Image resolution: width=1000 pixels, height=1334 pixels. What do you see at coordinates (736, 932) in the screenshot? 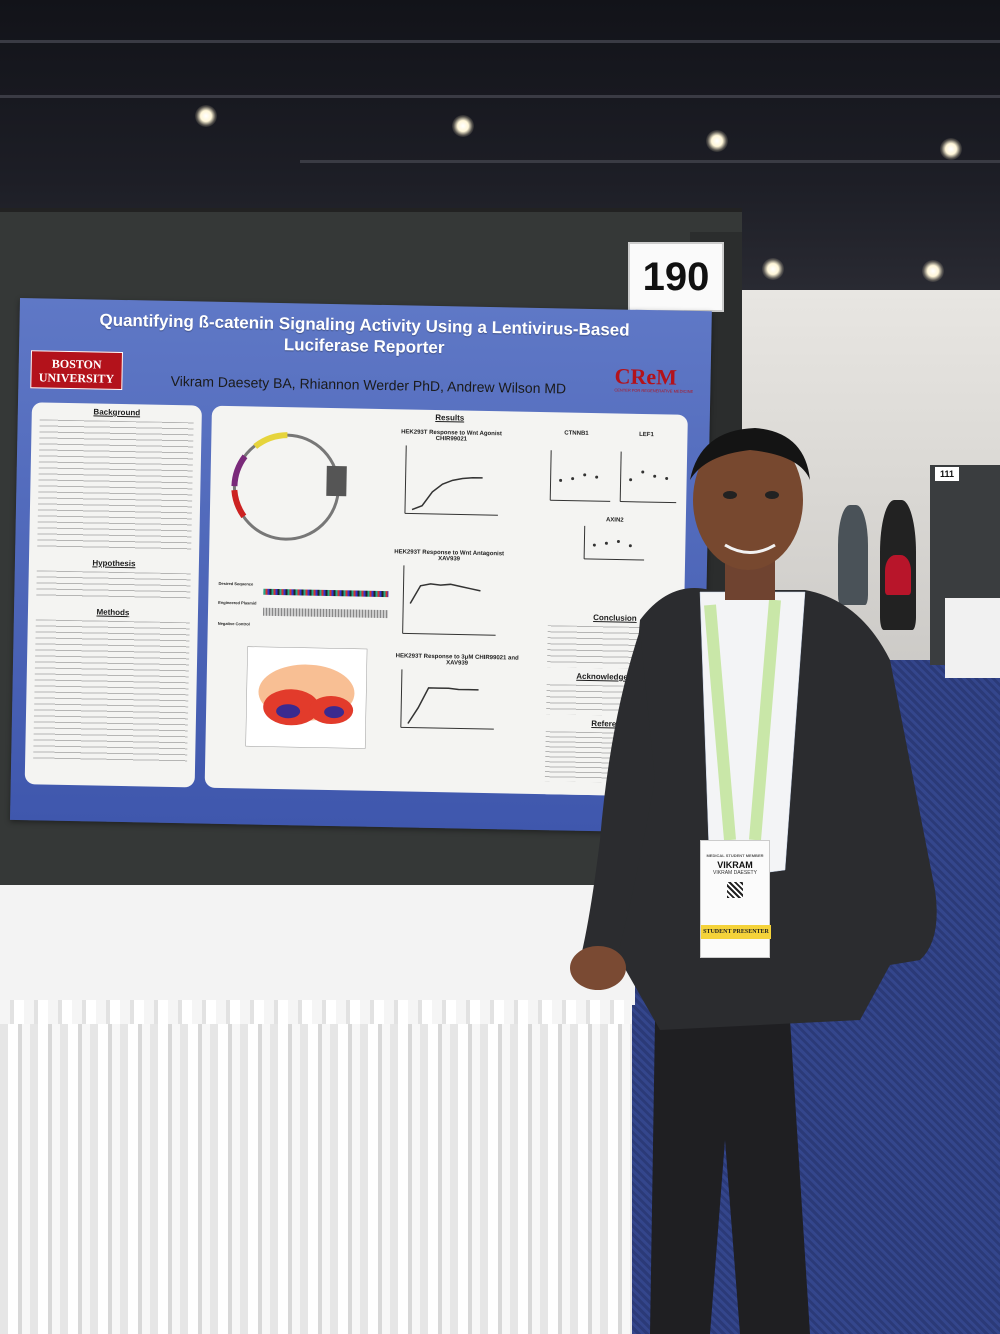
I see `badge-ribbon: STUDENT PRESENTER` at bounding box center [736, 932].